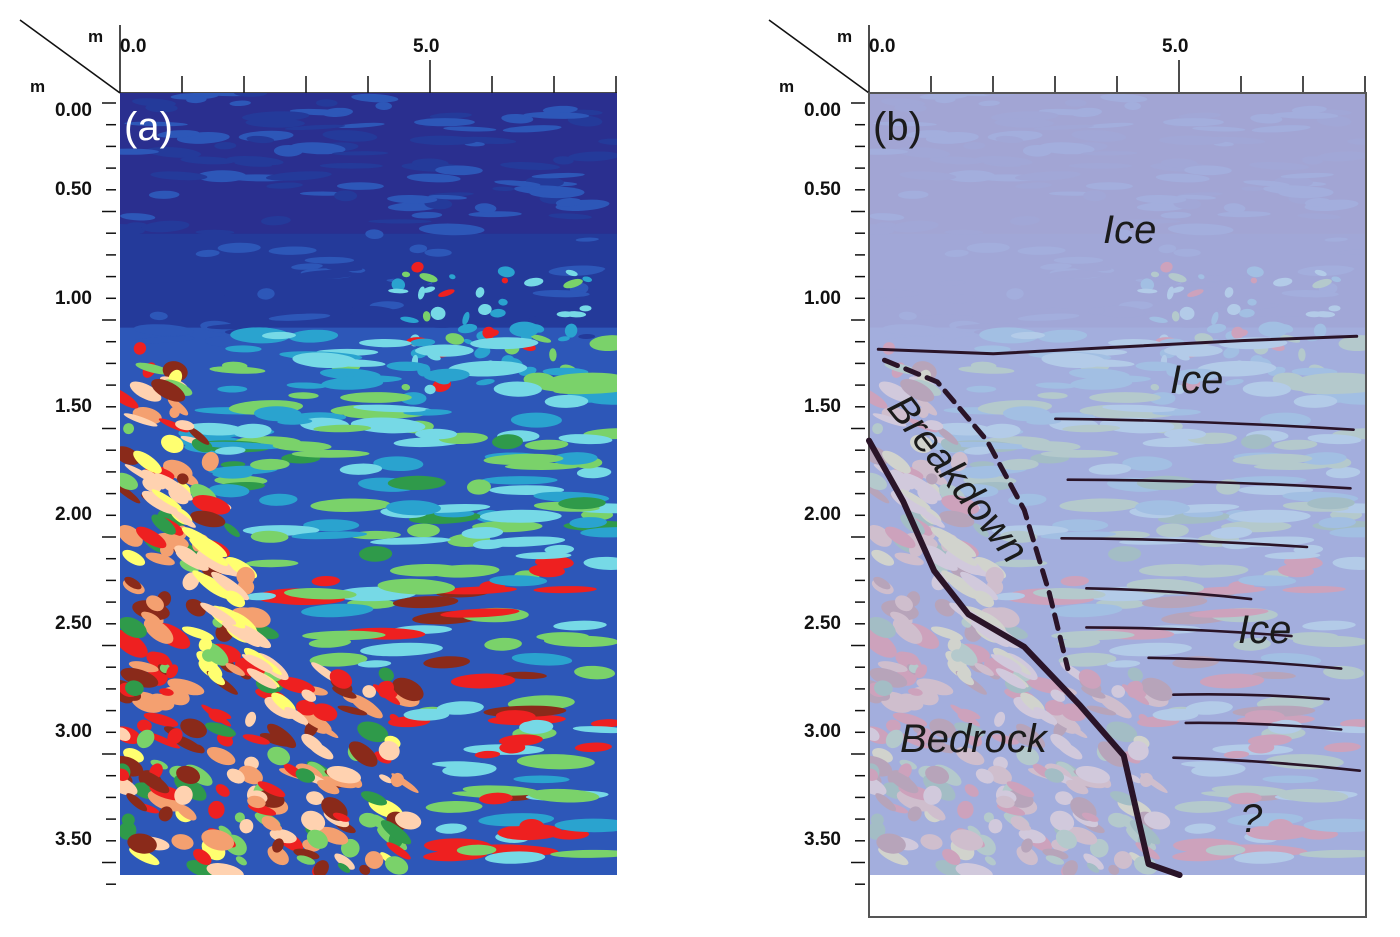 The height and width of the screenshot is (937, 1400). Describe the element at coordinates (1117, 896) in the screenshot. I see `no-data-band` at that location.